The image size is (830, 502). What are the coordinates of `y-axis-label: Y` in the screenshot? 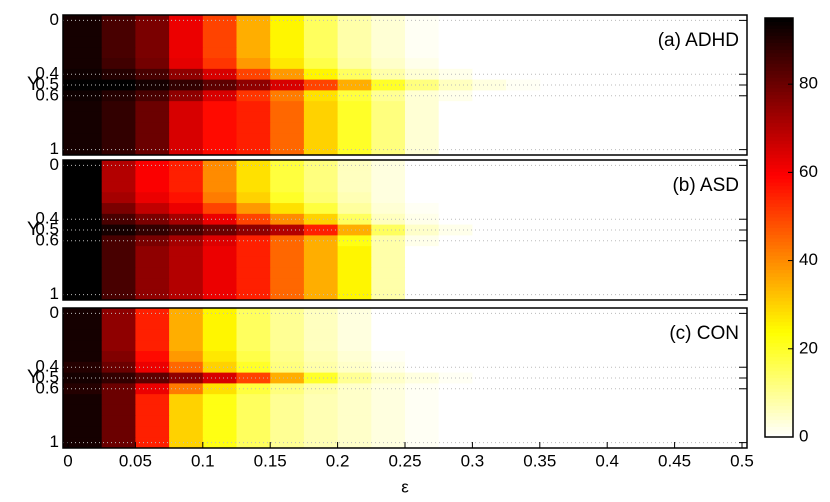 It's located at (33, 229).